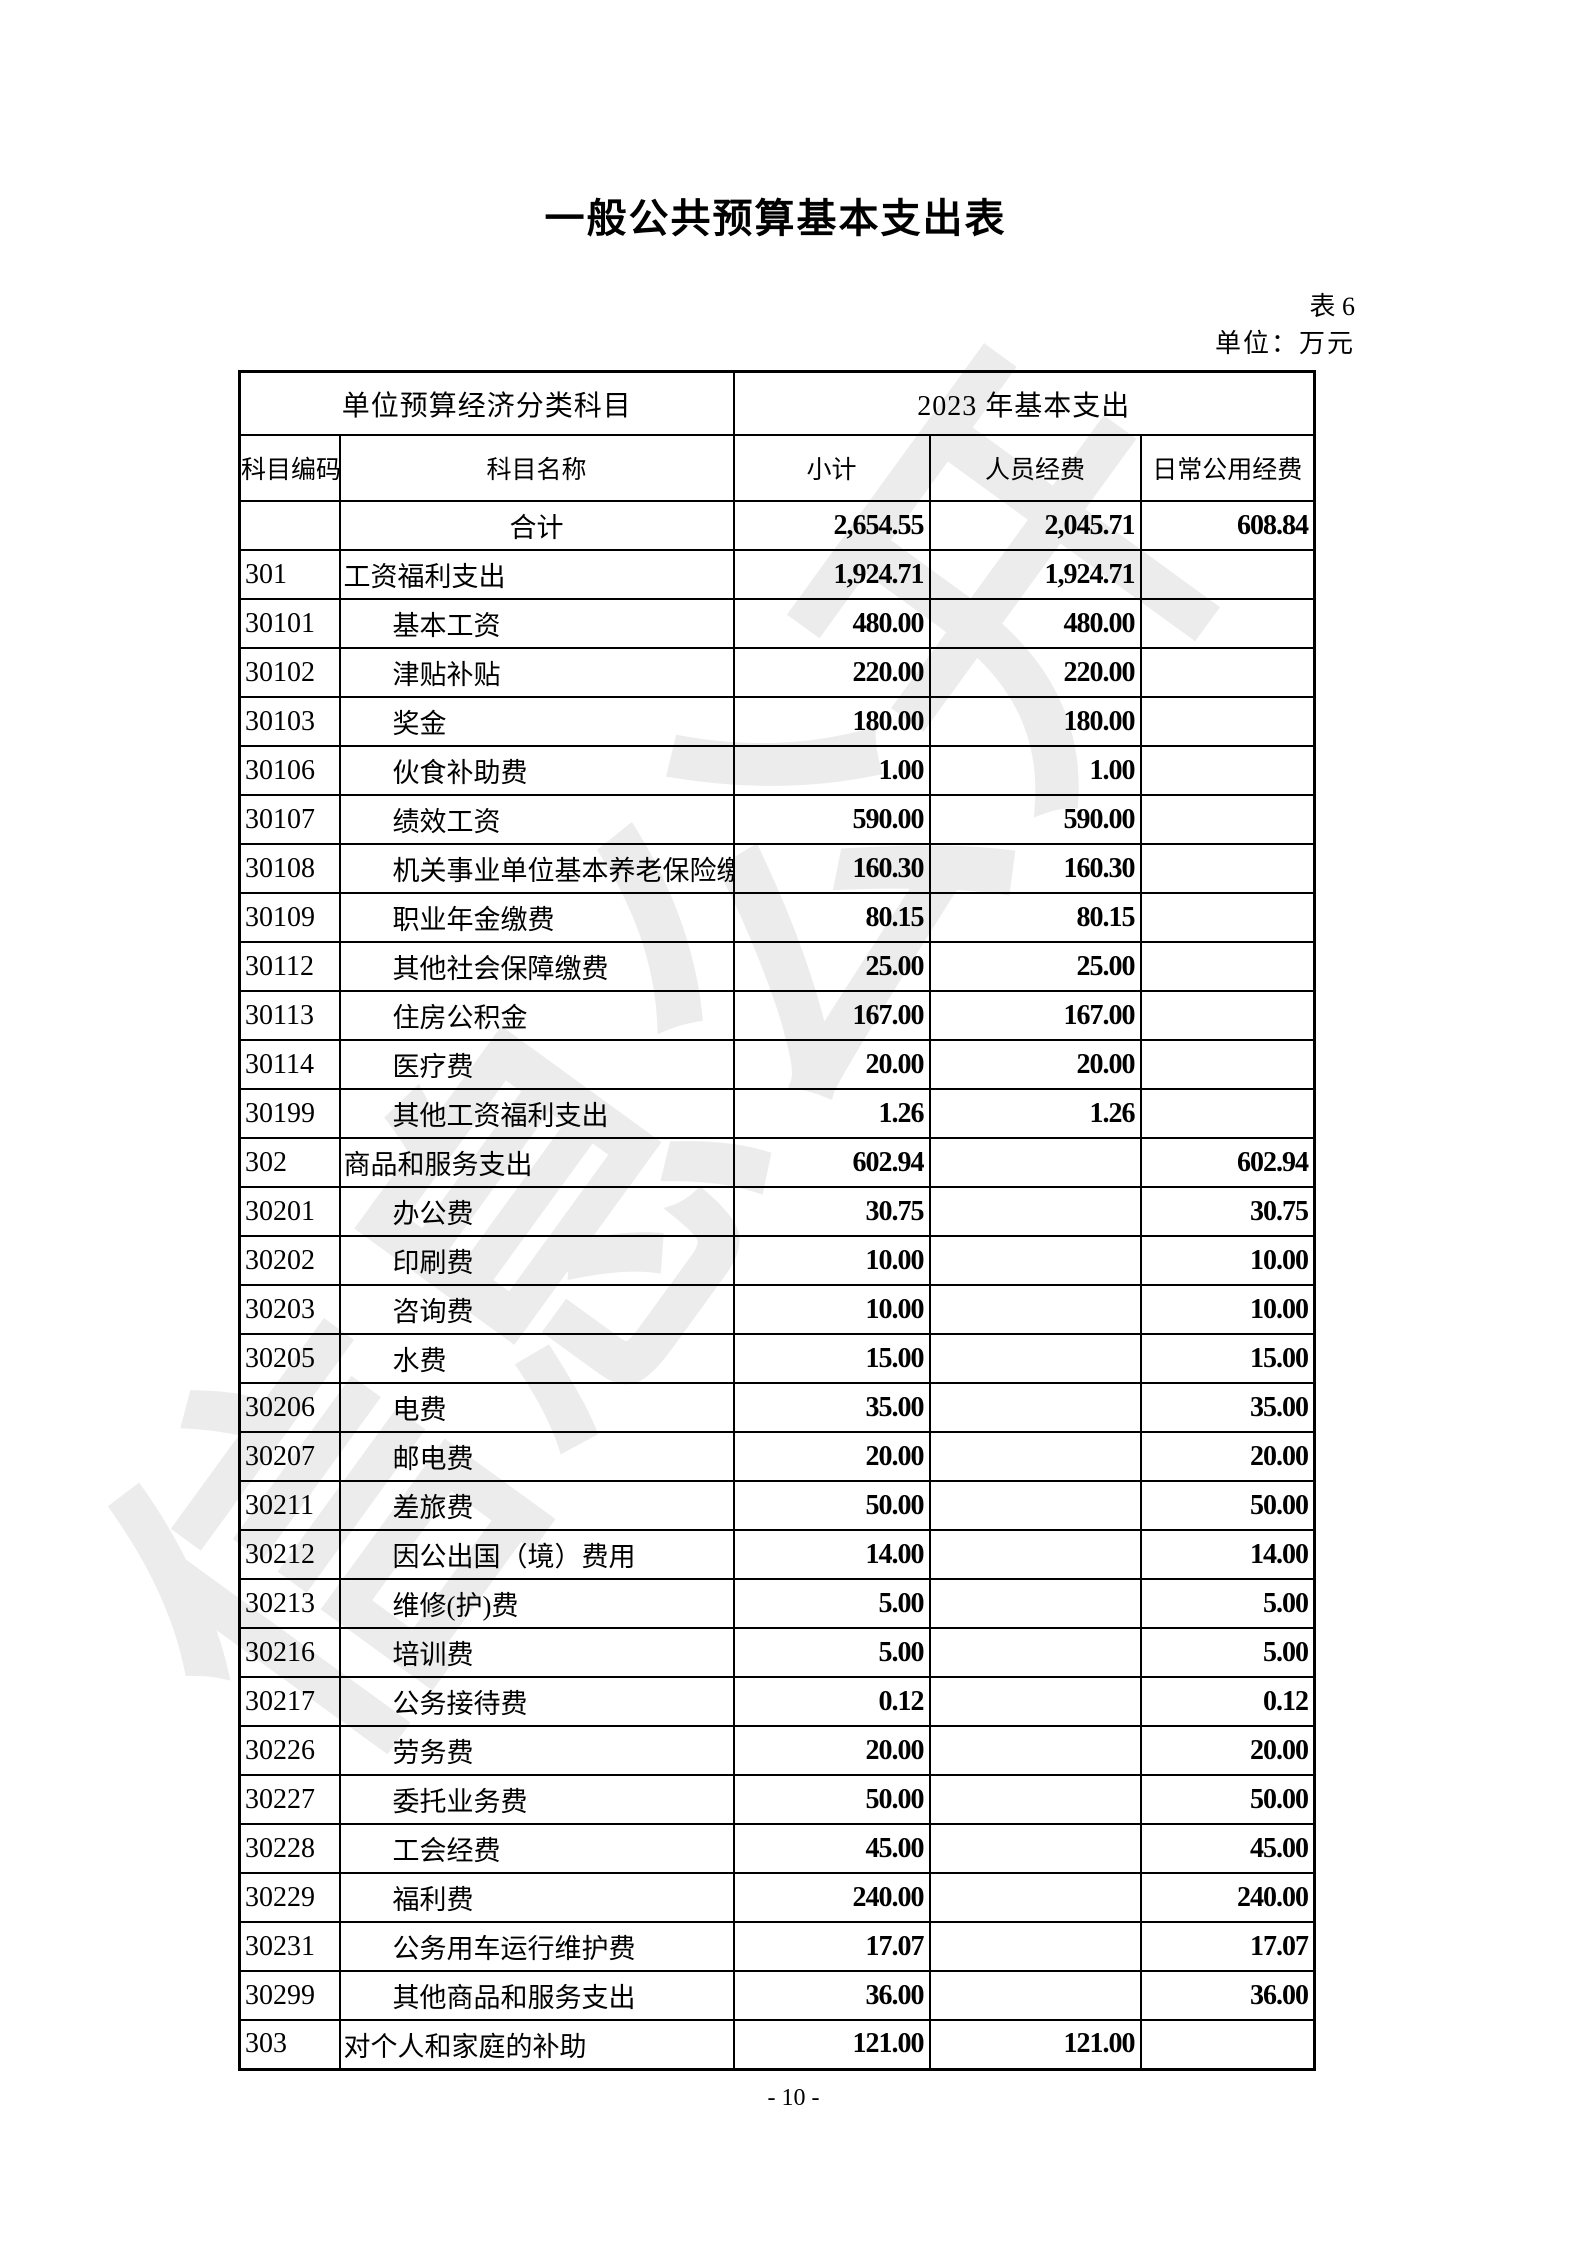 The width and height of the screenshot is (1587, 2245). I want to click on cell-subtotal: 602.94, so click(831, 1162).